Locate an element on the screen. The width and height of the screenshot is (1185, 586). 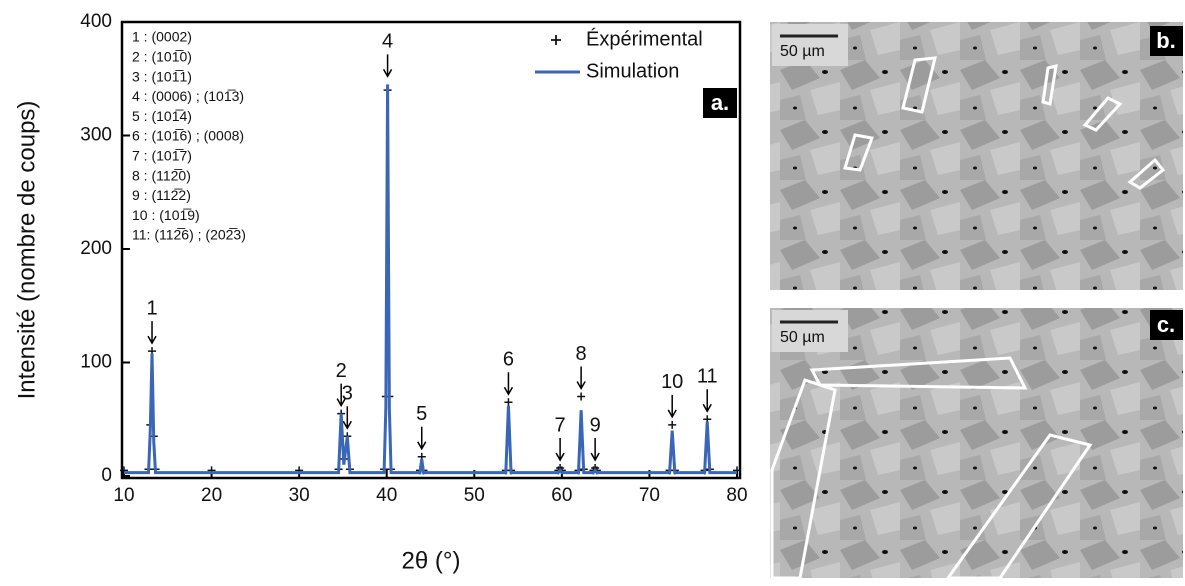
legend-label: Simulation is located at coordinates (632, 71).